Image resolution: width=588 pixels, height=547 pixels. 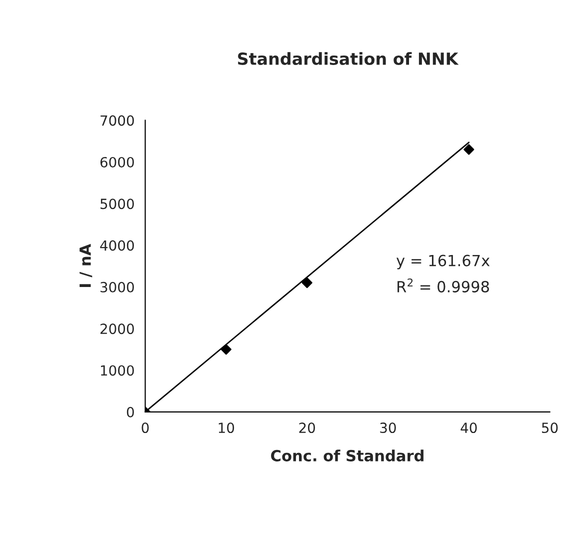 What do you see at coordinates (117, 370) in the screenshot?
I see `y-tick-label: 1000` at bounding box center [117, 370].